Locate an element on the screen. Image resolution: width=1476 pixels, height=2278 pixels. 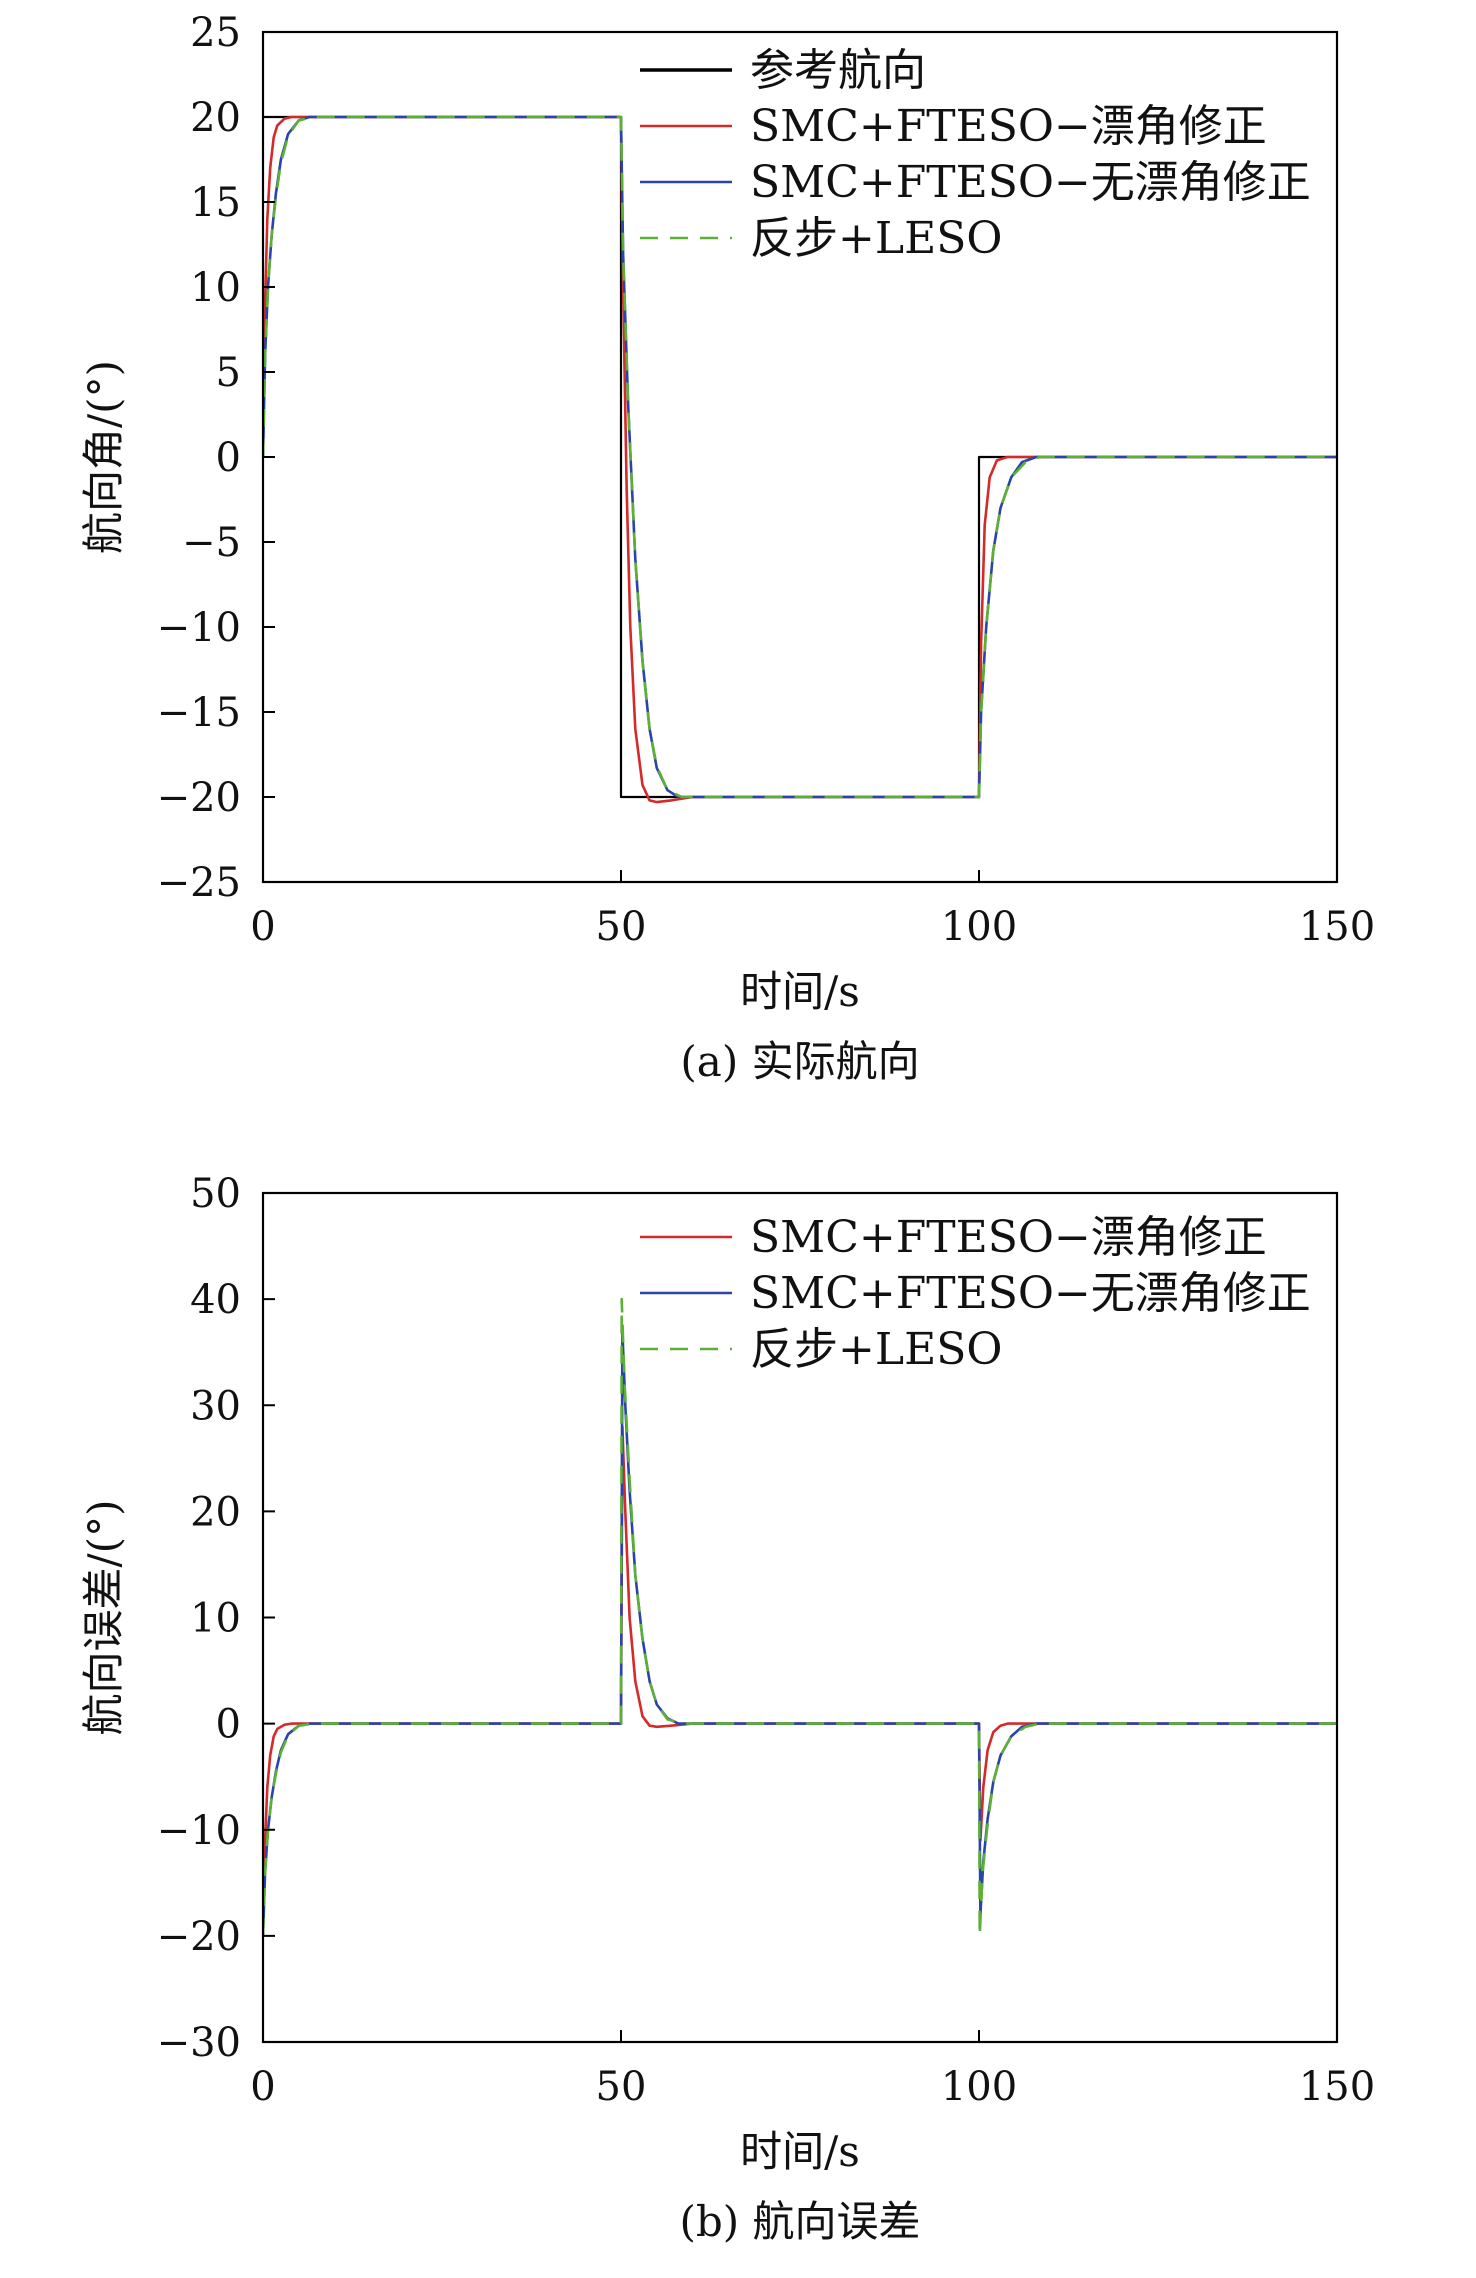
y-tick-label: 25 is located at coordinates (215, 33).